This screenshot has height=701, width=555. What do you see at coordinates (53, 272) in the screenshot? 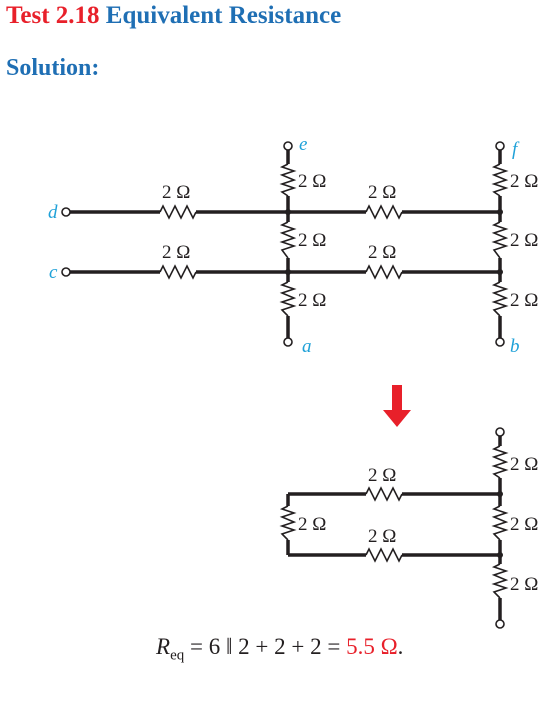
I see `node-label-c: c` at bounding box center [53, 272].